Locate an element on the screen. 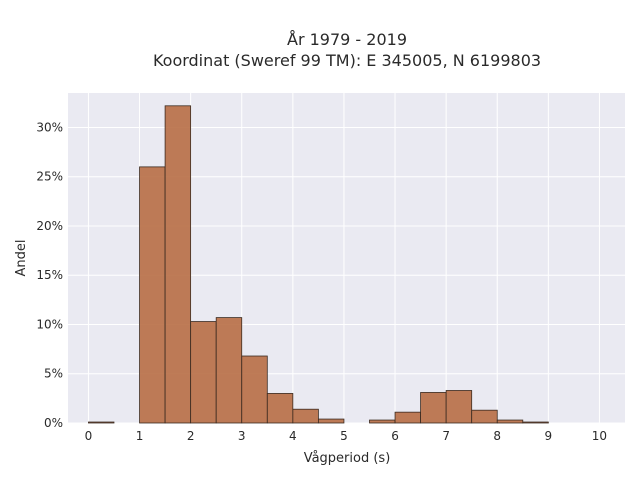  y-tick-label: 5% is located at coordinates (53, 374).